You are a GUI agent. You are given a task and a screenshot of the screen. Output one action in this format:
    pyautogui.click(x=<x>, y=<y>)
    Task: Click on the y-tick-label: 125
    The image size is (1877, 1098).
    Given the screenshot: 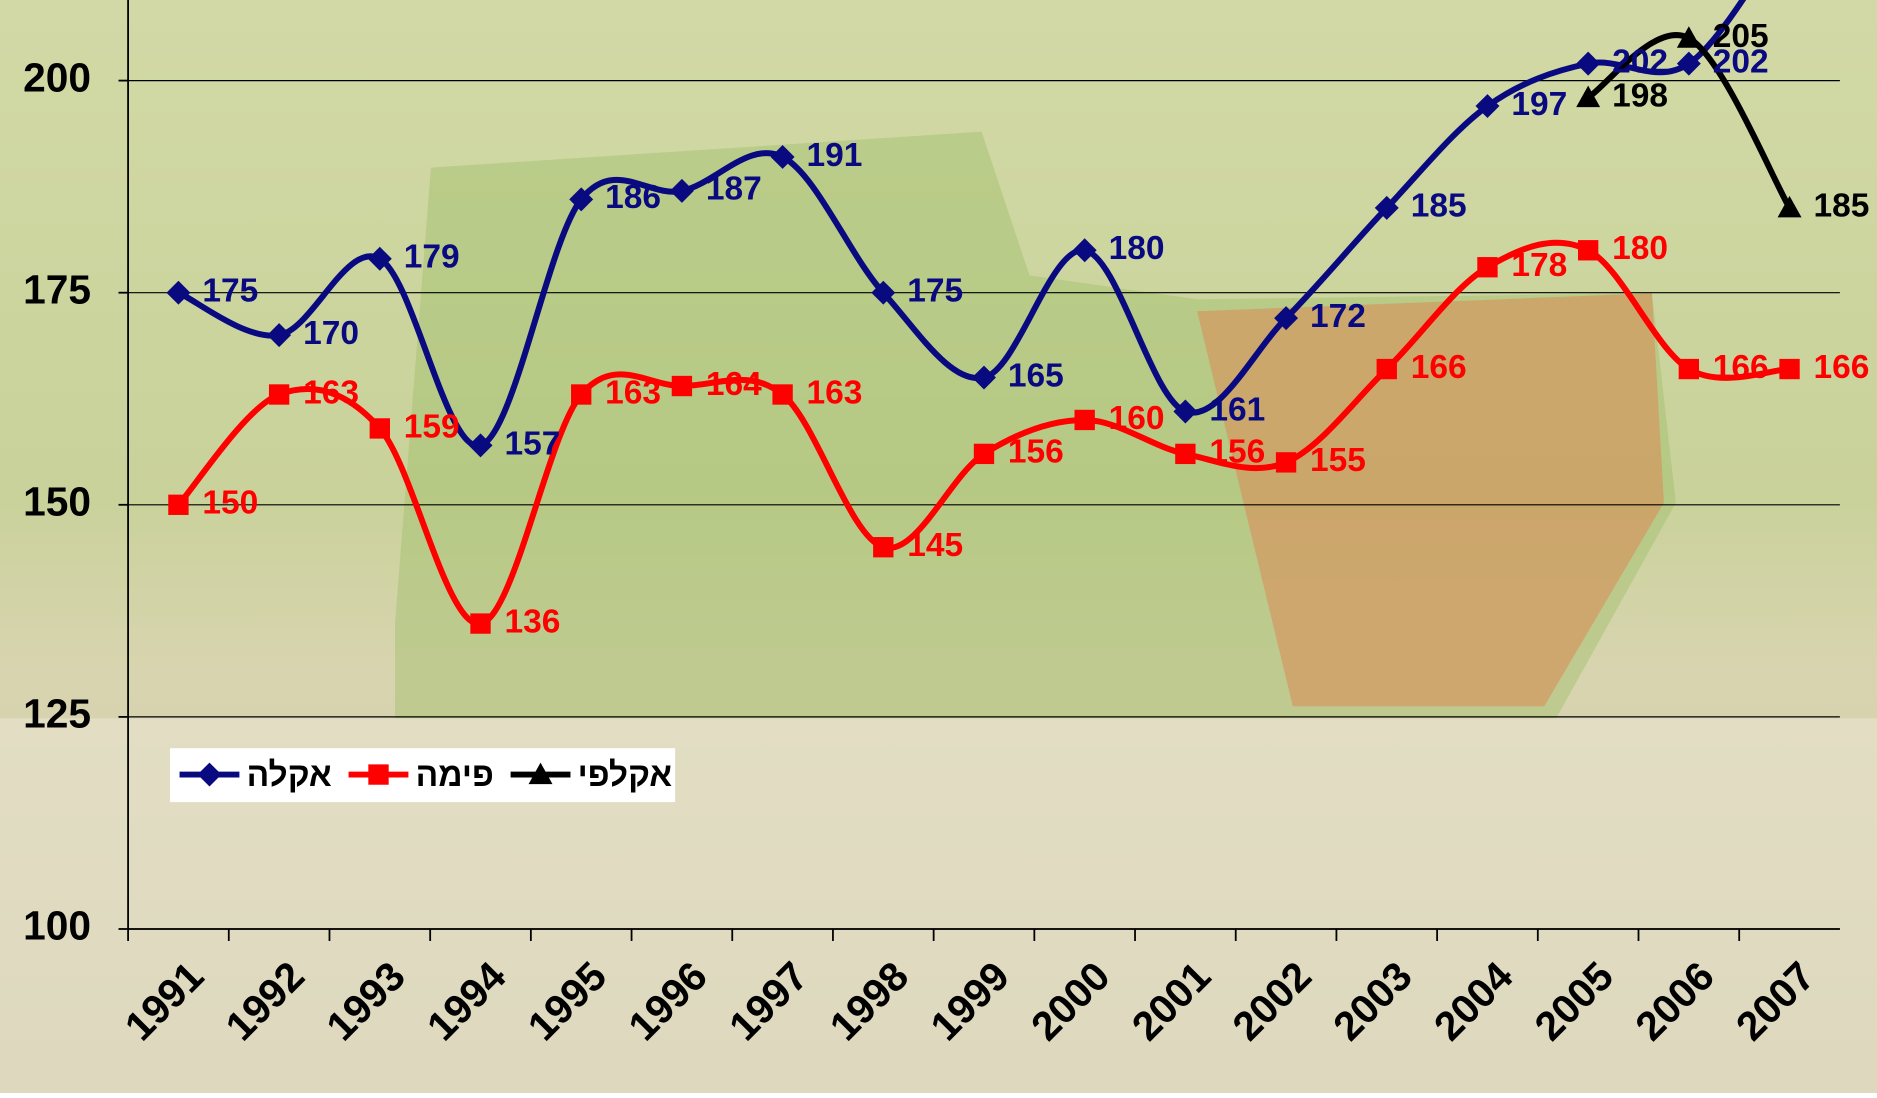 What is the action you would take?
    pyautogui.click(x=57, y=714)
    